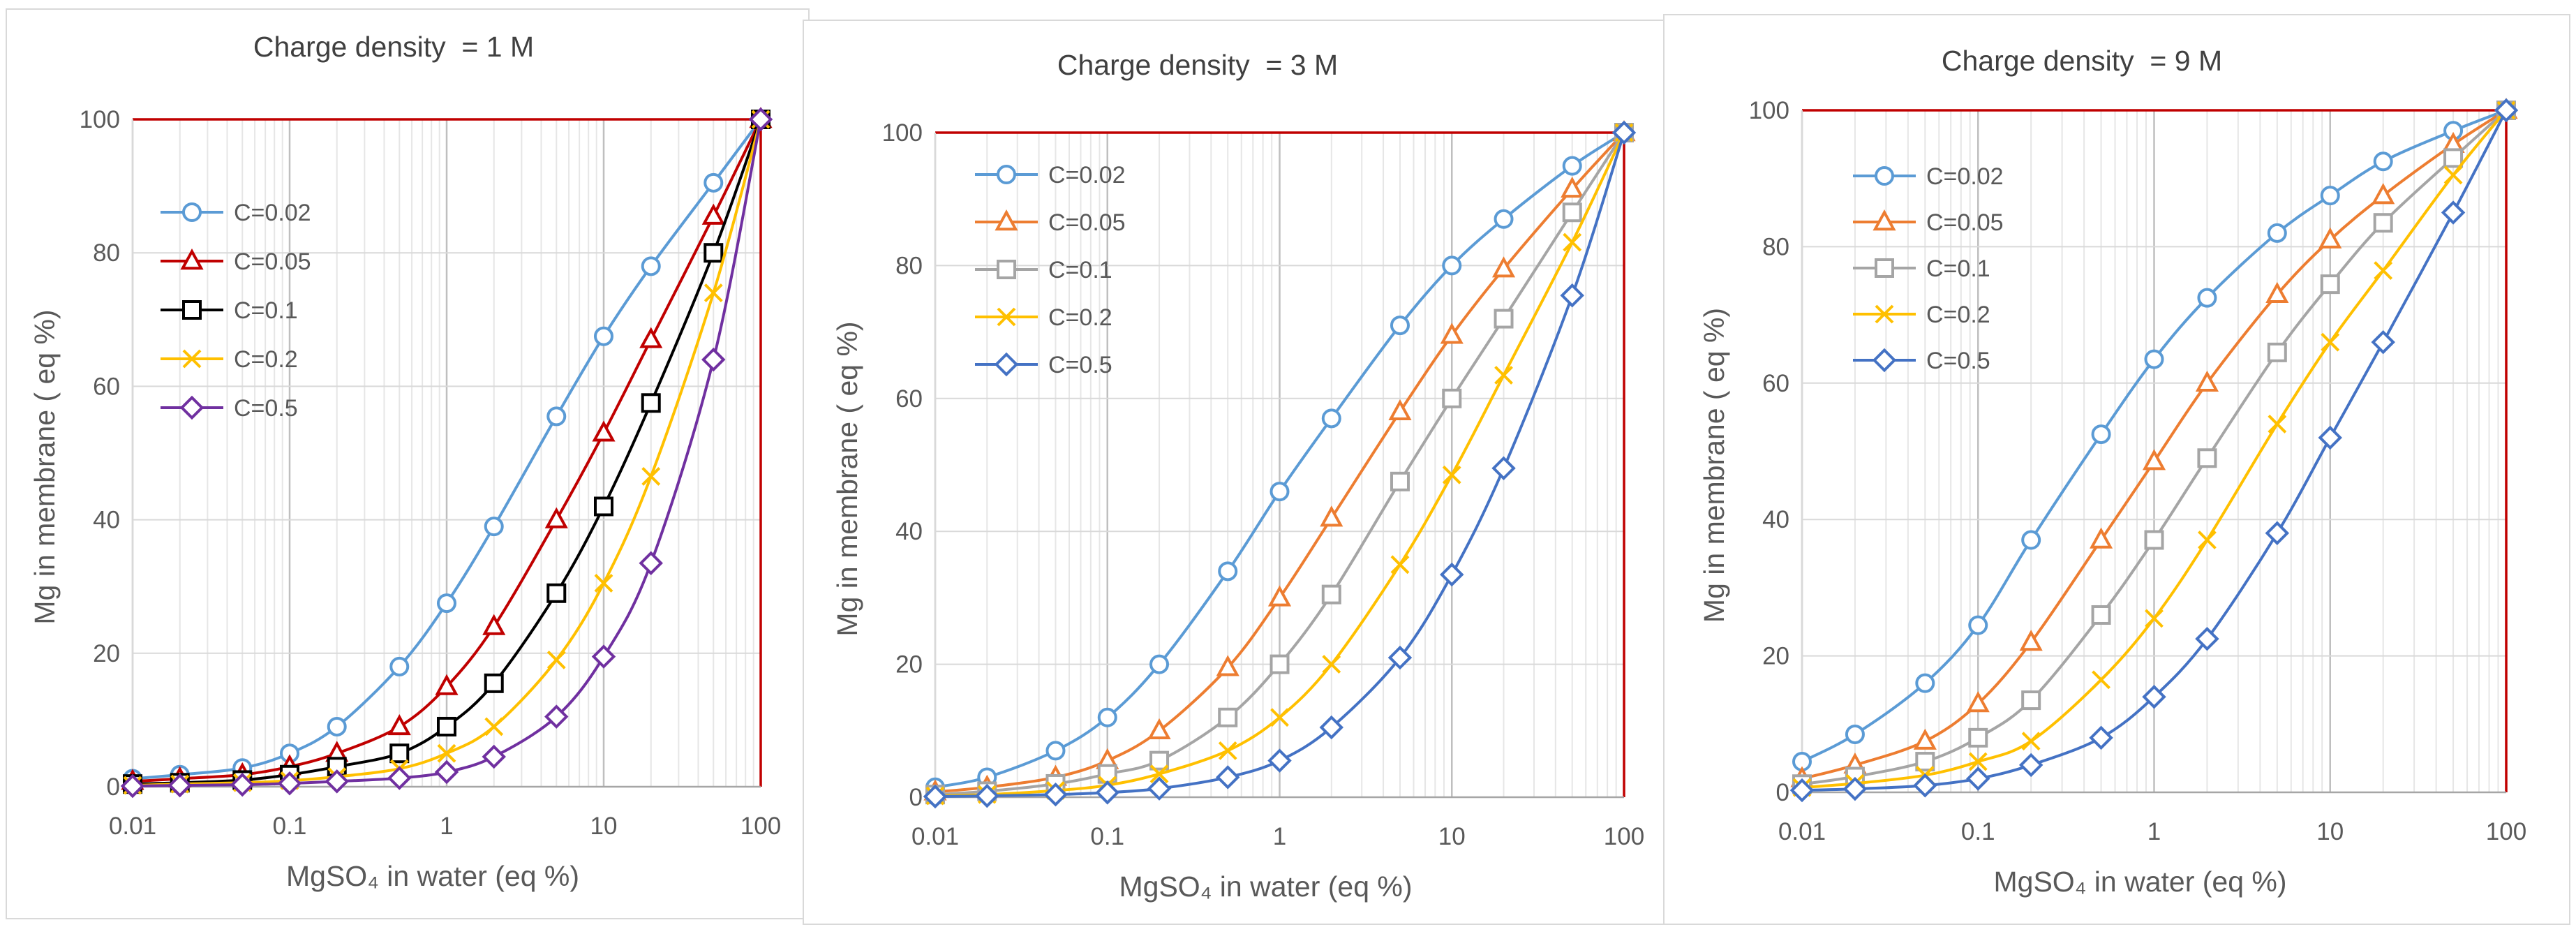 The image size is (2576, 941). What do you see at coordinates (604, 826) in the screenshot?
I see `x-tick-label: 10` at bounding box center [604, 826].